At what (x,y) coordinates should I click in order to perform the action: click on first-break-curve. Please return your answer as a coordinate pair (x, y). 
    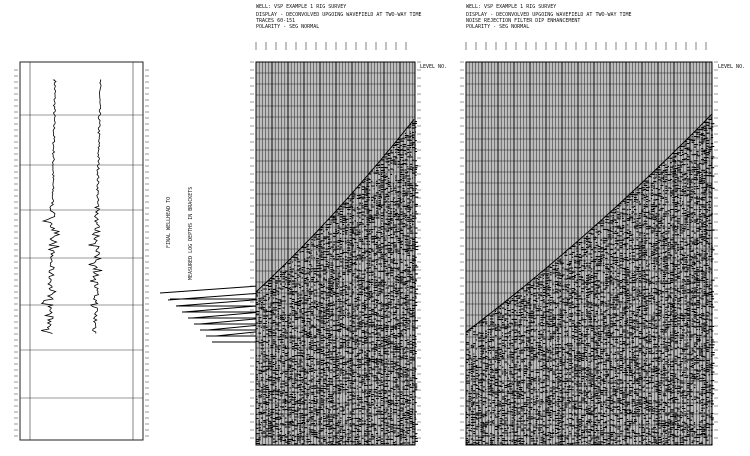
    Looking at the image, I should click on (335, 205).